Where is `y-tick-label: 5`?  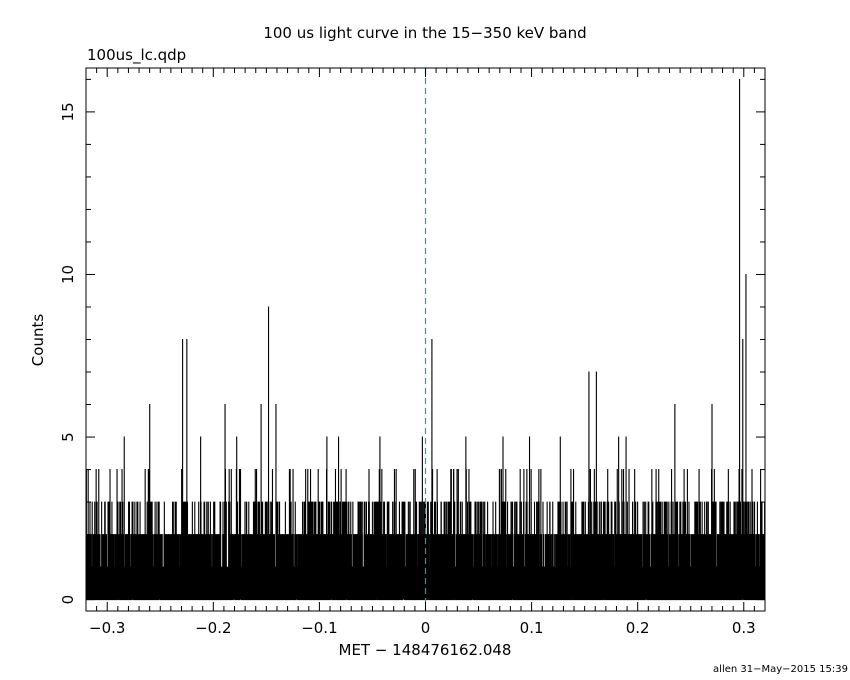 y-tick-label: 5 is located at coordinates (68, 437).